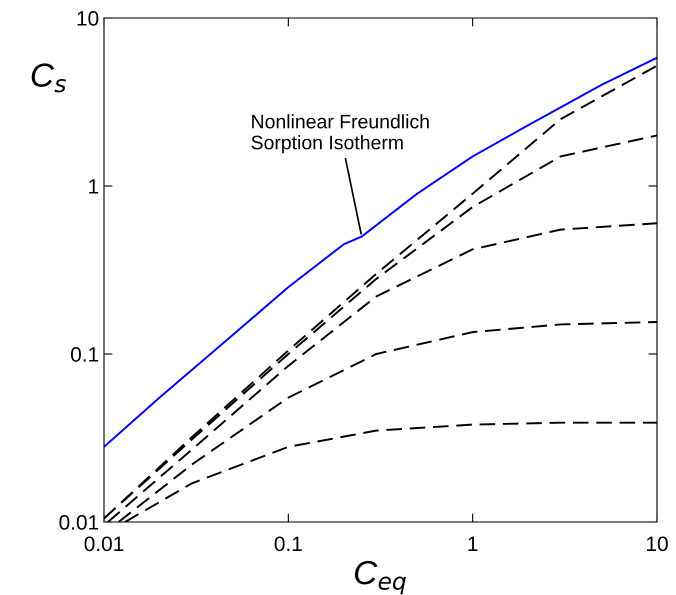  I want to click on y-tick-label: 0.01, so click(78, 522).